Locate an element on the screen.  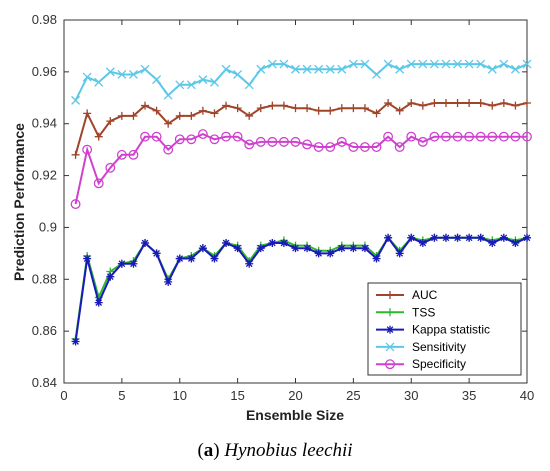
legend-label-auc: AUC is located at coordinates (425, 295).